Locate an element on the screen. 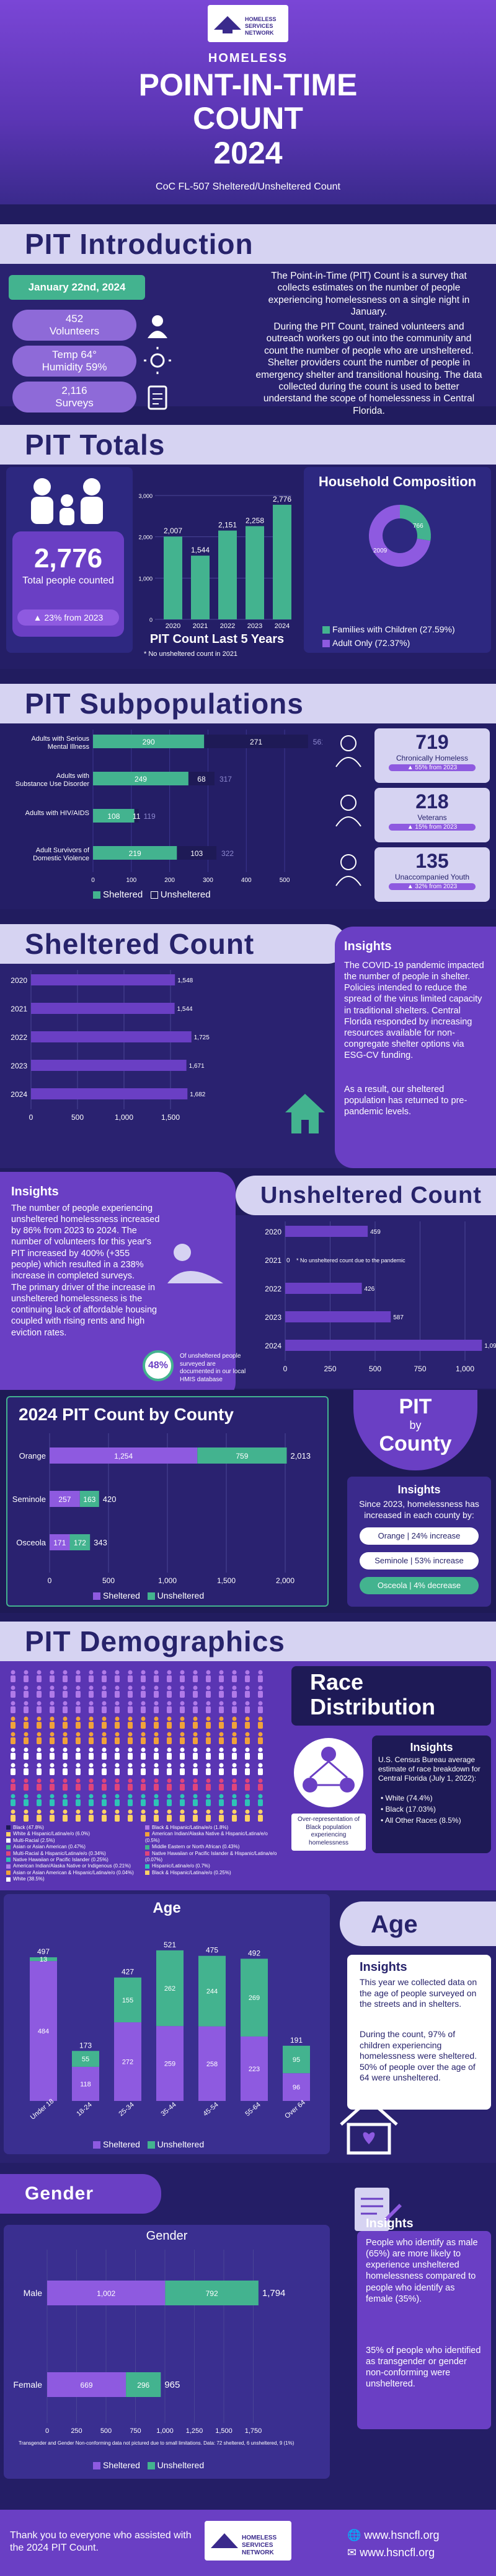 Image resolution: width=496 pixels, height=2576 pixels. totals-category: 2023 is located at coordinates (254, 626).